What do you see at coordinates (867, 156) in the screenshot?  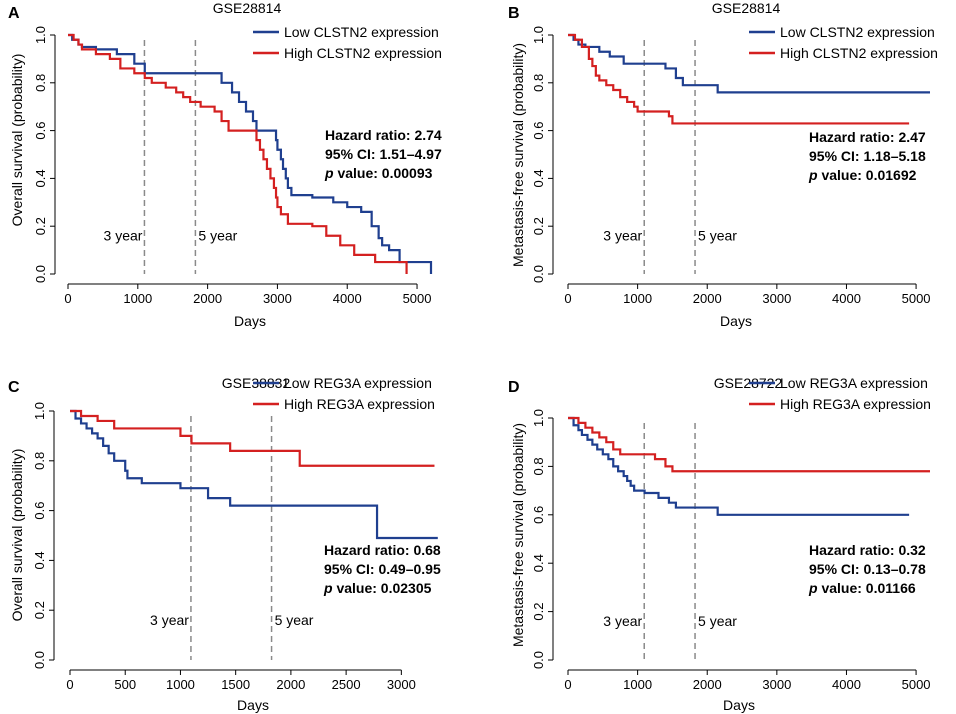 I see `confidence-interval-text: 95% CI: 1.18–5.18` at bounding box center [867, 156].